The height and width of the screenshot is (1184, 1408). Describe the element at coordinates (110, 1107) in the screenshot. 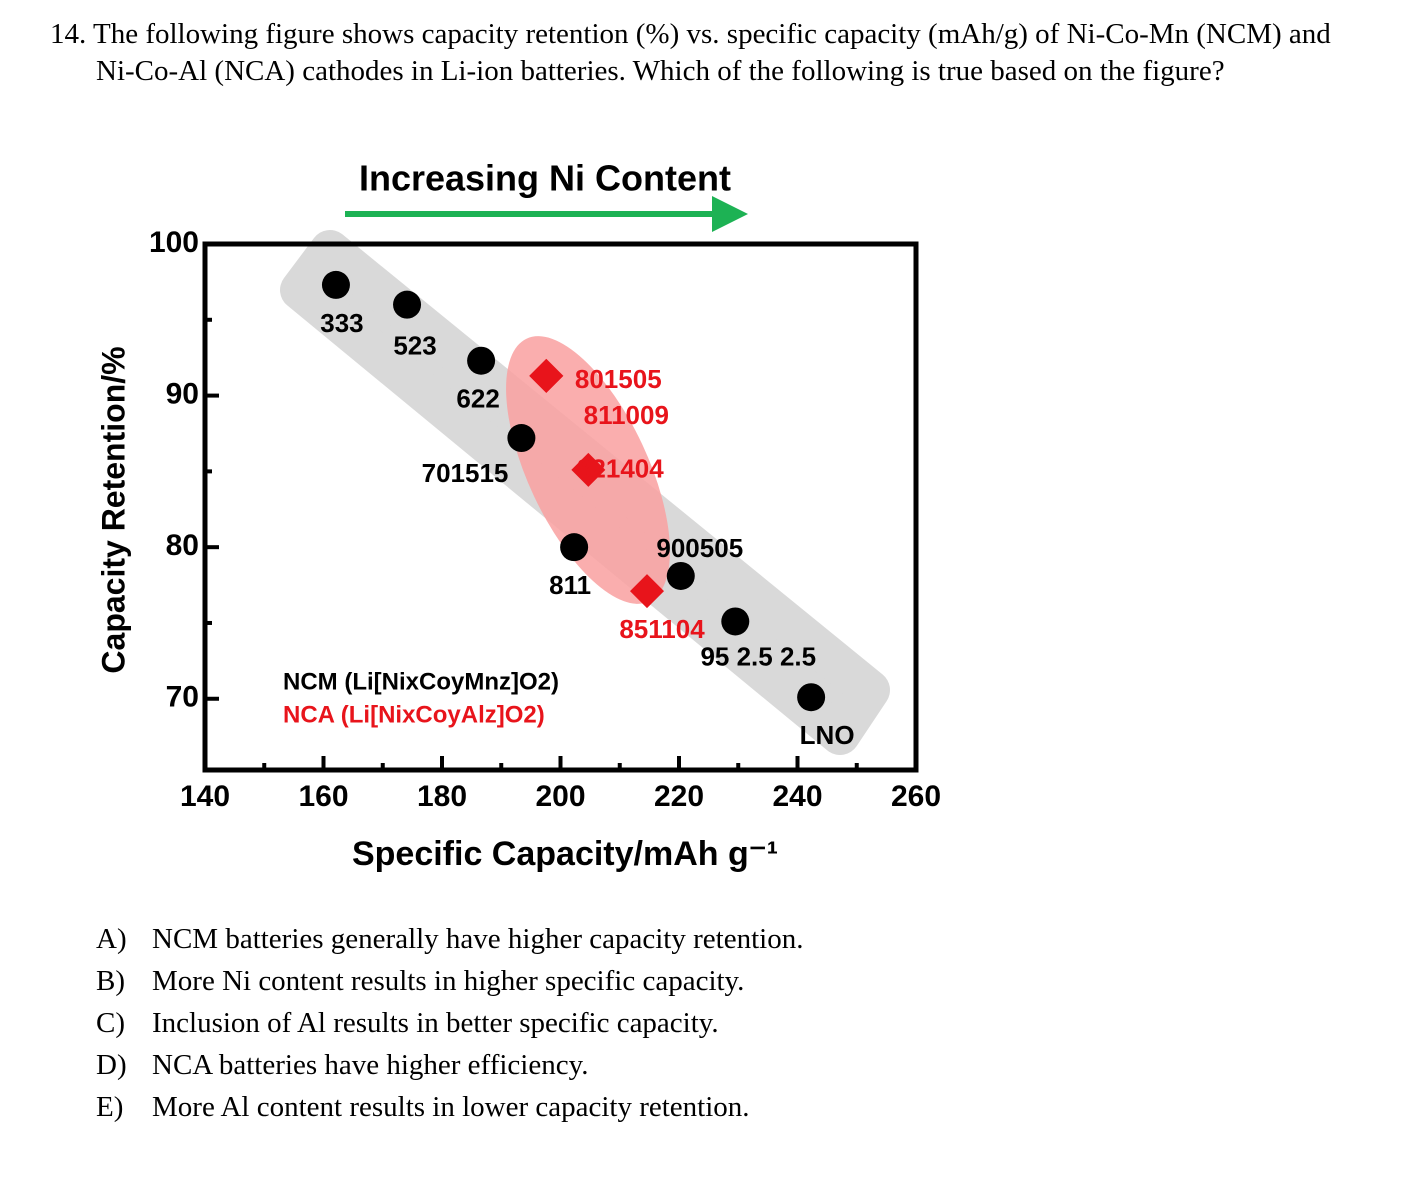

I see `option-letter: E)` at that location.